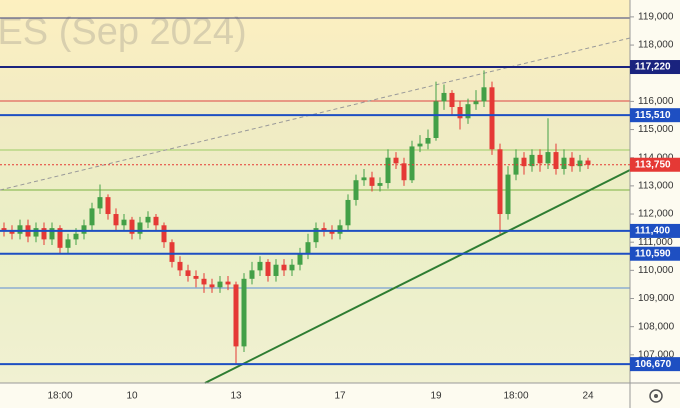 This screenshot has height=408, width=680. Describe the element at coordinates (655, 242) in the screenshot. I see `y-tick-label: 111,000` at that location.